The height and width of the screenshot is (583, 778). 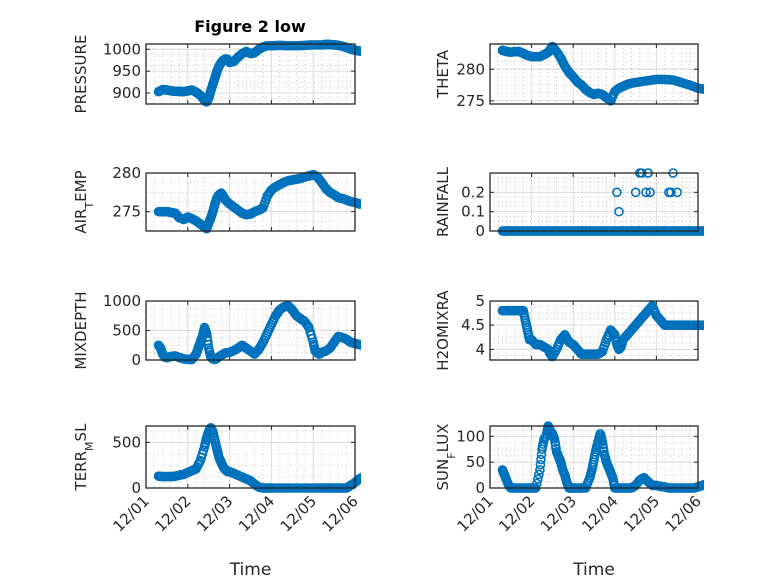 What do you see at coordinates (81, 330) in the screenshot?
I see `y-axis-label: MIXDEPTH` at bounding box center [81, 330].